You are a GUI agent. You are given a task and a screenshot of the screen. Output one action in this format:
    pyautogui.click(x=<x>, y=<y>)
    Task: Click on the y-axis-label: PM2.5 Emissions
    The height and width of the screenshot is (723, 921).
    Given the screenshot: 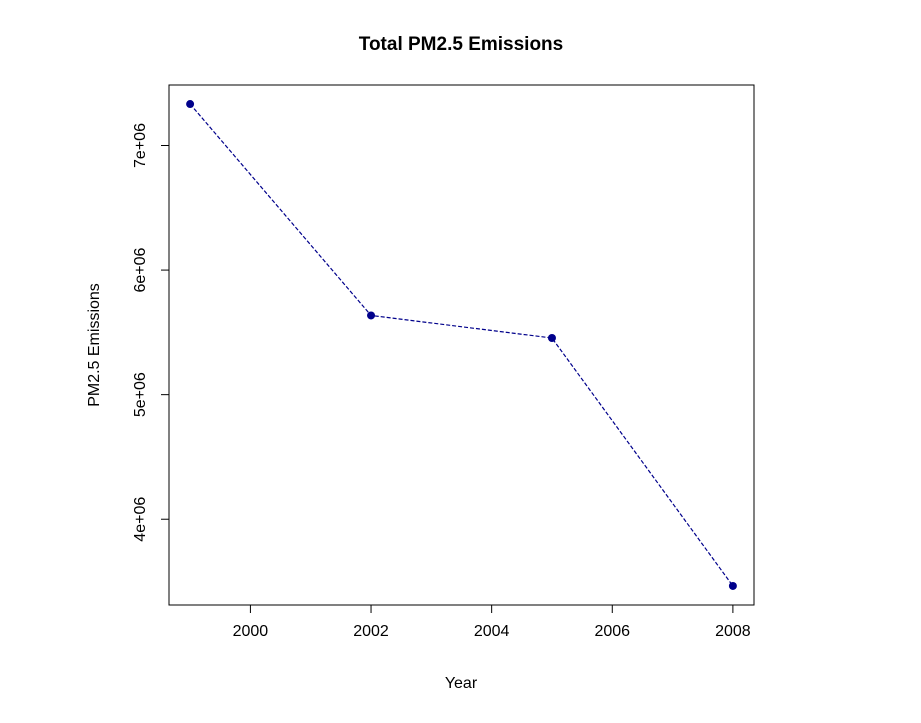 What is the action you would take?
    pyautogui.click(x=94, y=345)
    